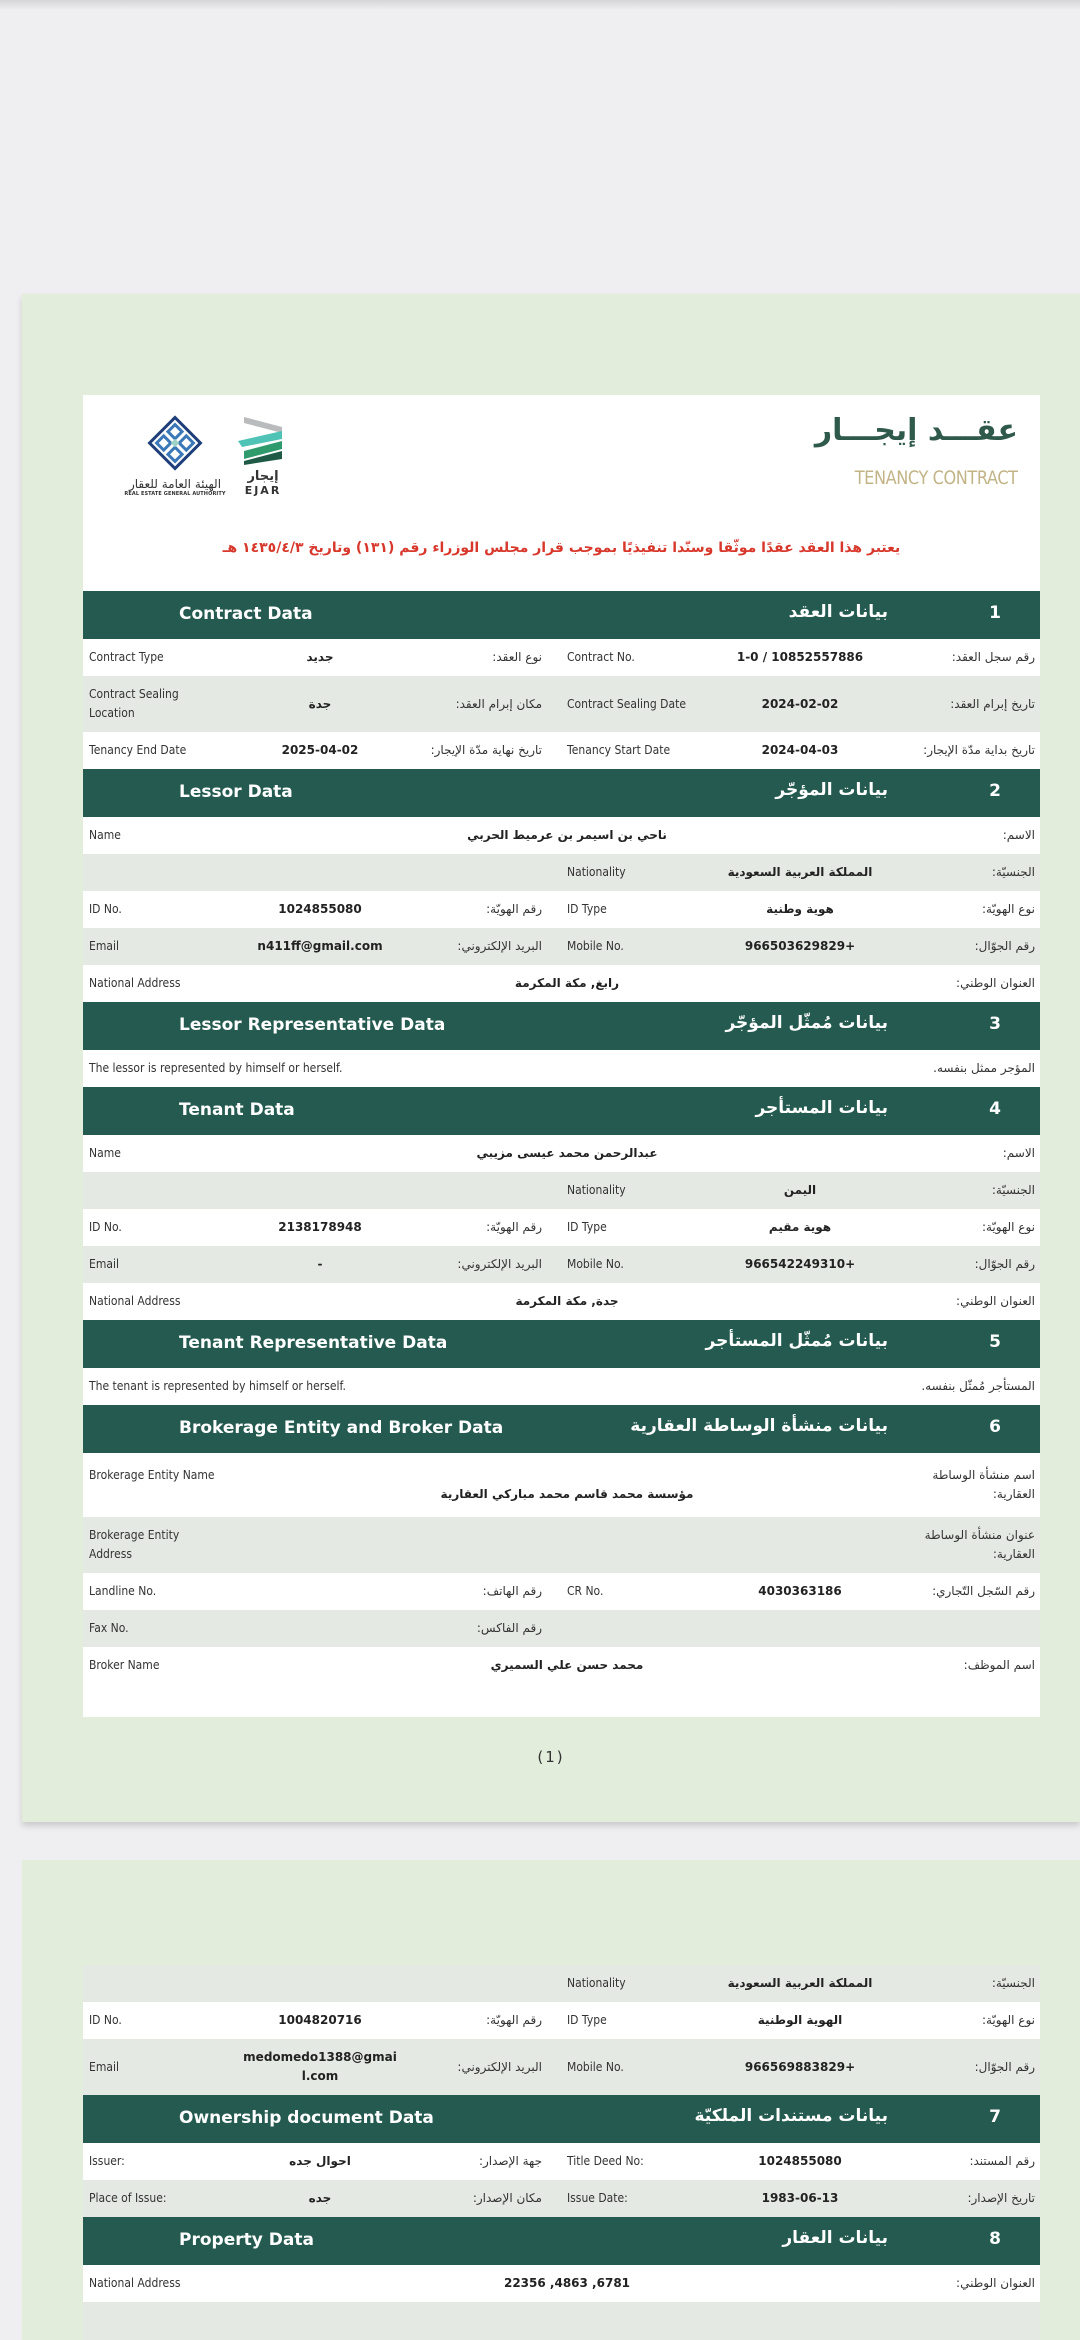  What do you see at coordinates (237, 1110) in the screenshot?
I see `section-title-en: Tenant Data` at bounding box center [237, 1110].